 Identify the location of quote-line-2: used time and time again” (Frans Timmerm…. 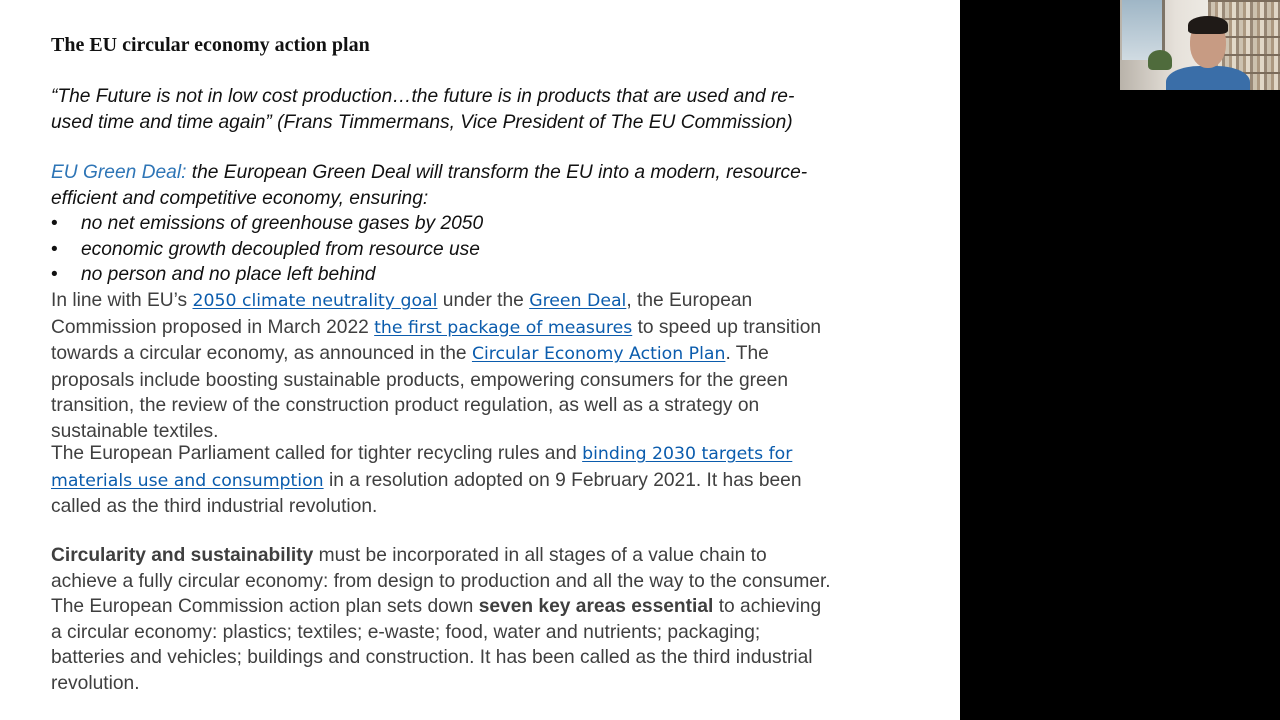
(422, 122).